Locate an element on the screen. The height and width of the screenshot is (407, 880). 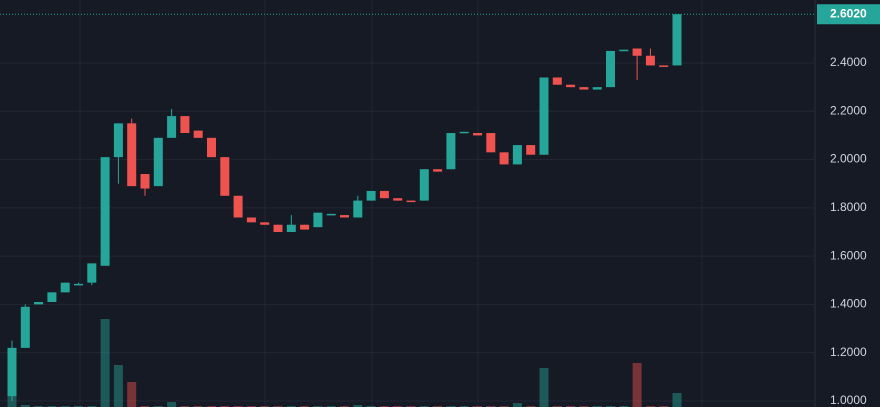
y-tick-label: 1.2000 is located at coordinates (848, 352).